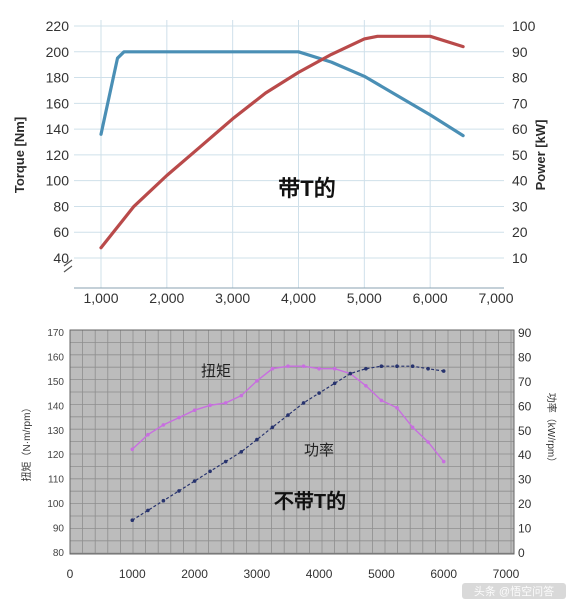 The height and width of the screenshot is (601, 570). What do you see at coordinates (61, 206) in the screenshot?
I see `turbo-ytick-left: 80` at bounding box center [61, 206].